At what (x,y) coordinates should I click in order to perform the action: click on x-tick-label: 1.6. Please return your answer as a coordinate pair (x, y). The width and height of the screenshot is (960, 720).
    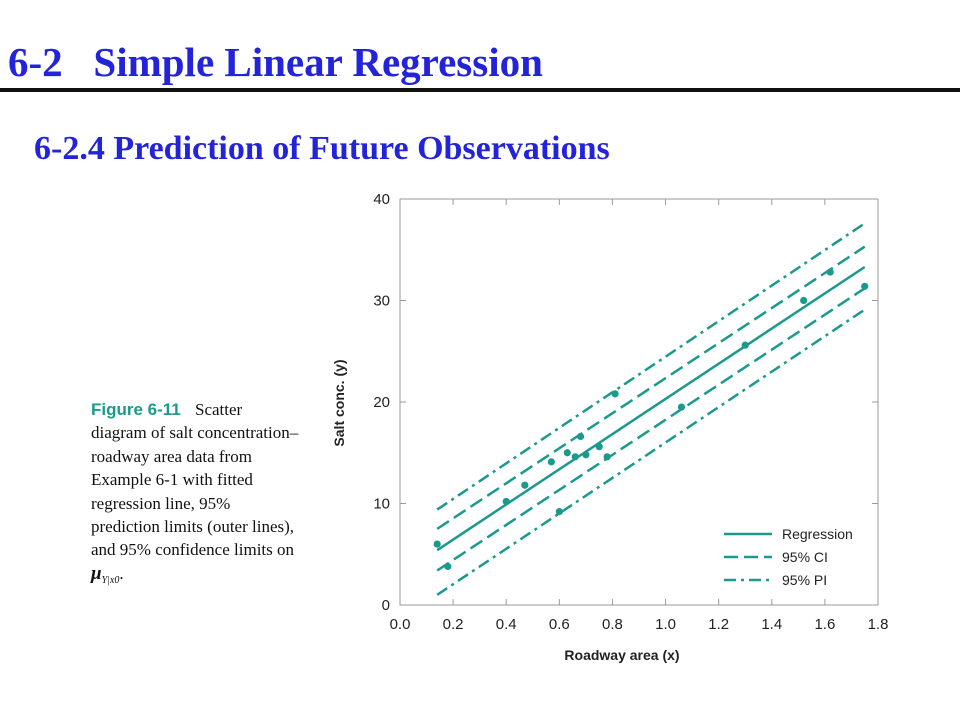
    Looking at the image, I should click on (824, 624).